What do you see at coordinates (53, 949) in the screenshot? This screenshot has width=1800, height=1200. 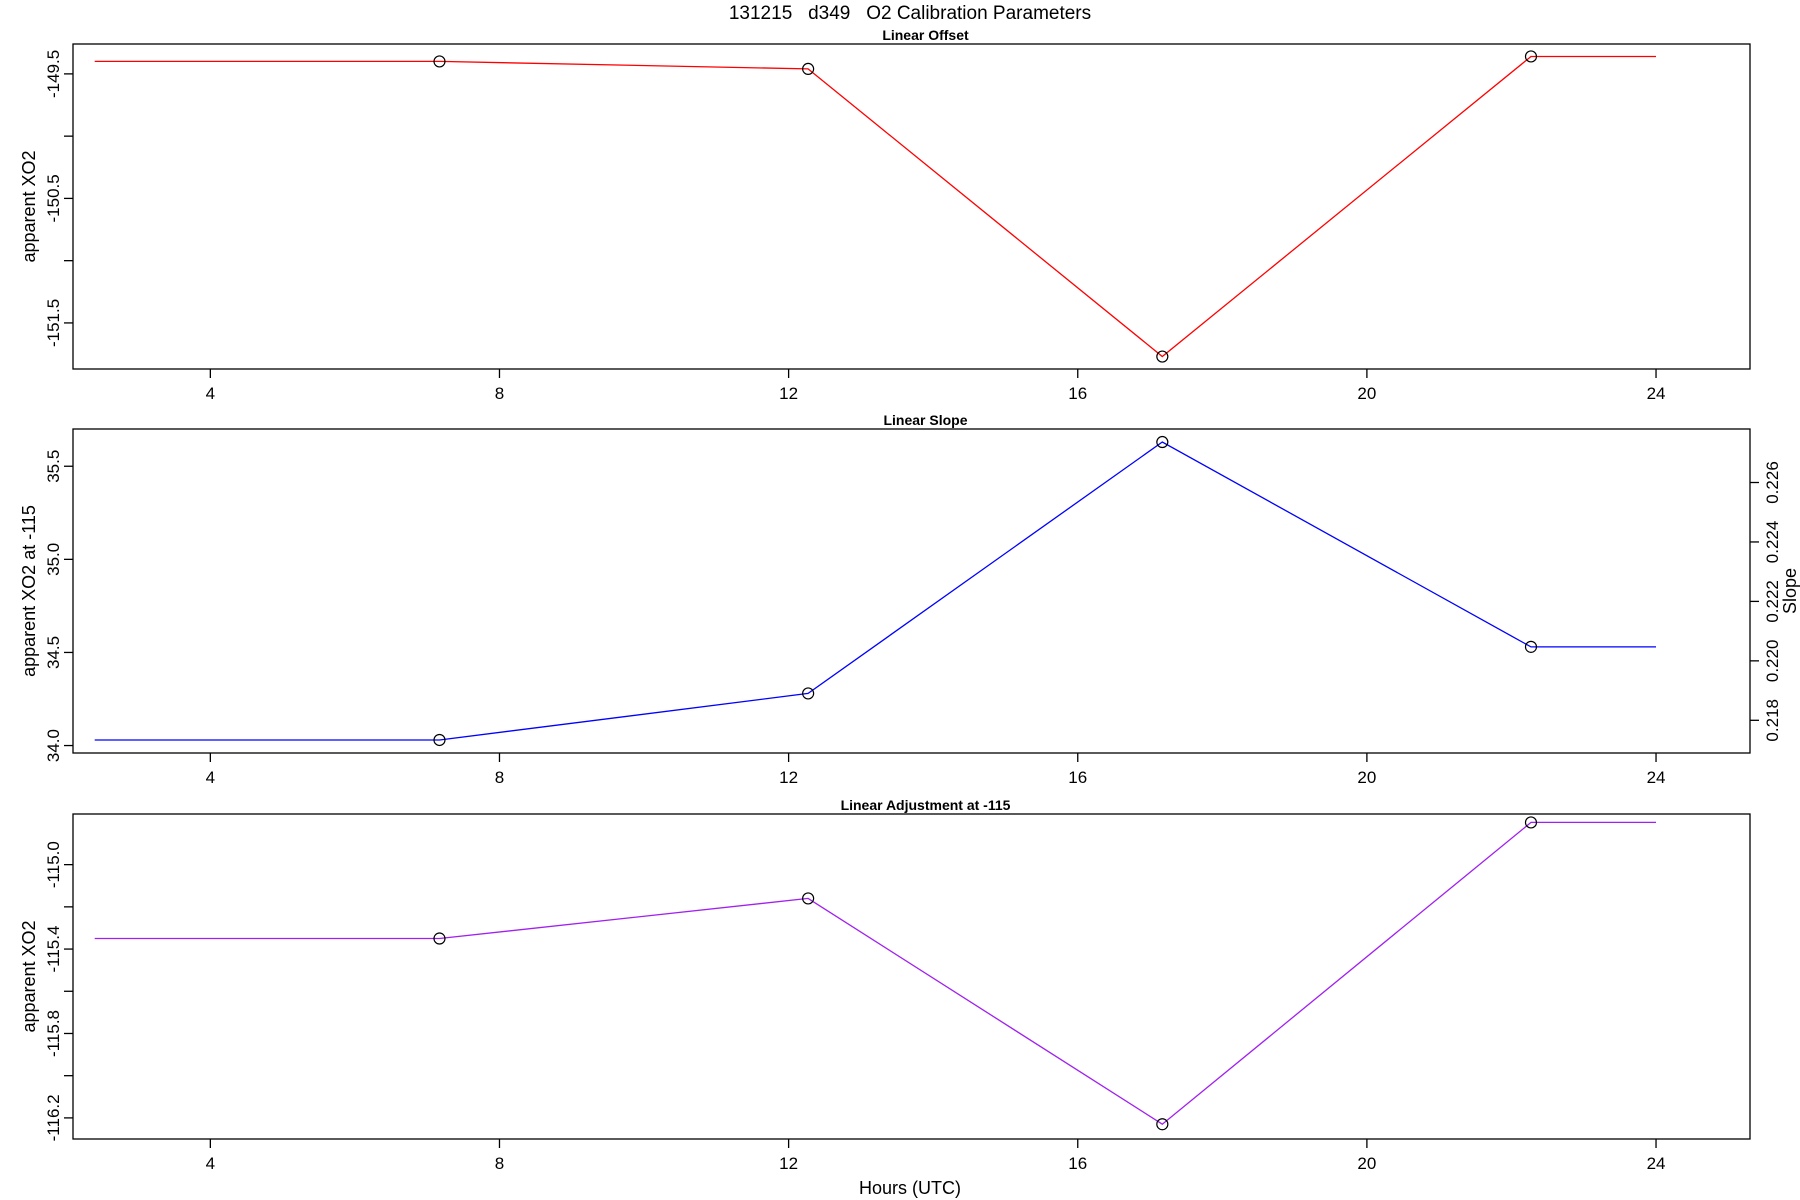 I see `y-tick-label: -115.4` at bounding box center [53, 949].